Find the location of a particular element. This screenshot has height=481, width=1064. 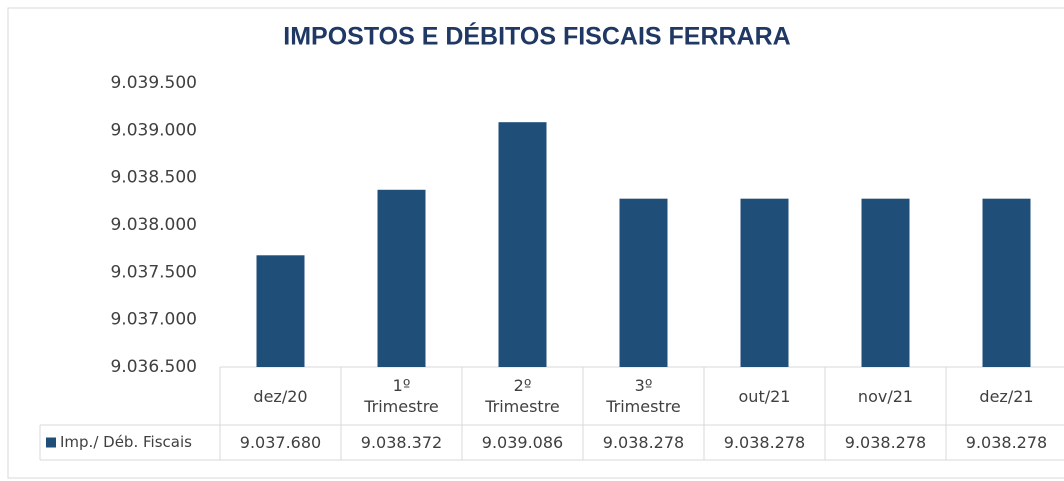

x-tick-label-text: dez/21 is located at coordinates (1006, 396).